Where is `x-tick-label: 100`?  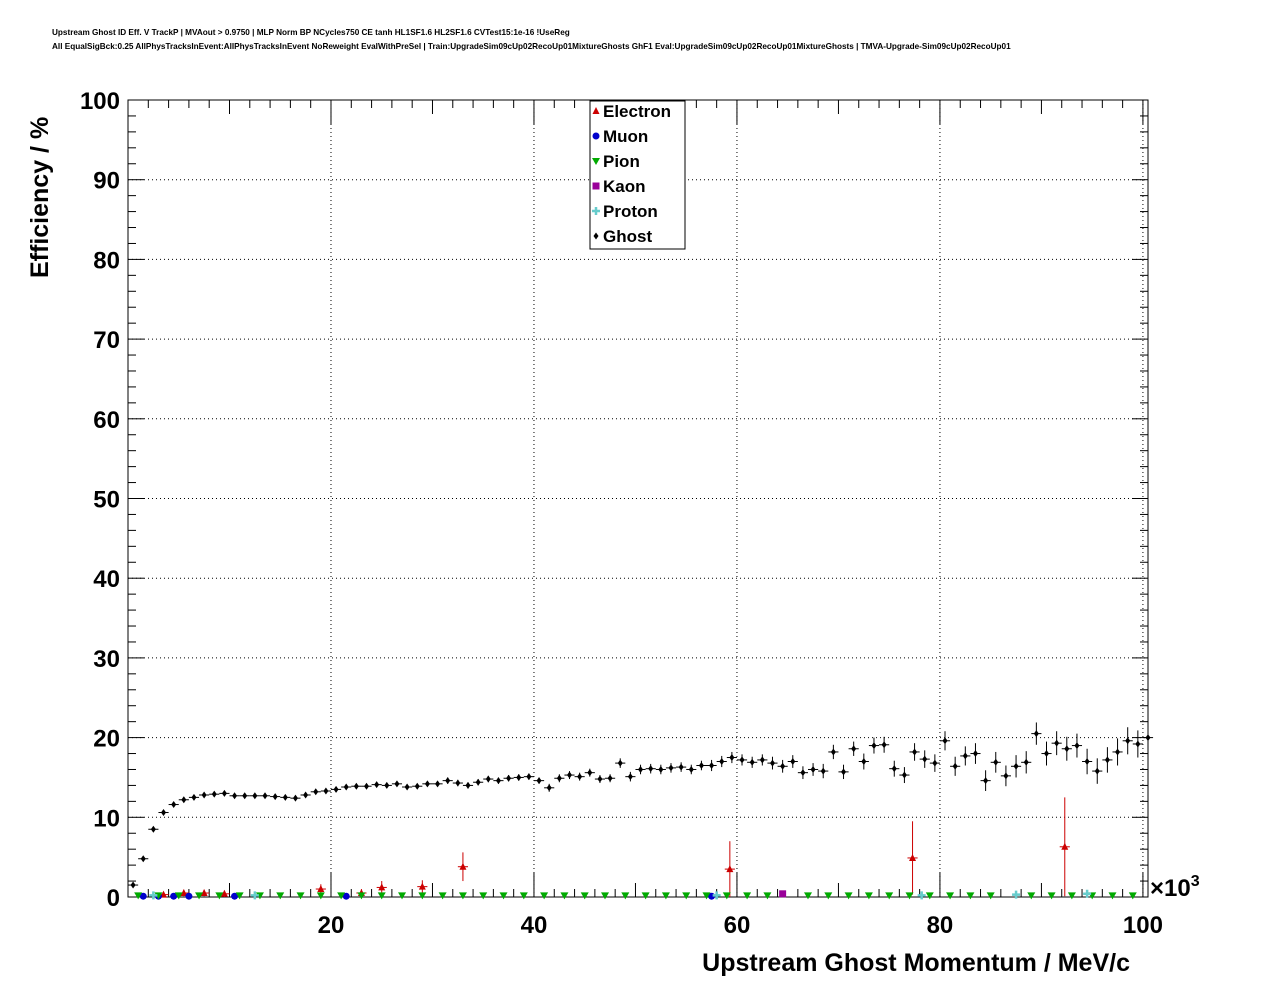 x-tick-label: 100 is located at coordinates (1143, 925).